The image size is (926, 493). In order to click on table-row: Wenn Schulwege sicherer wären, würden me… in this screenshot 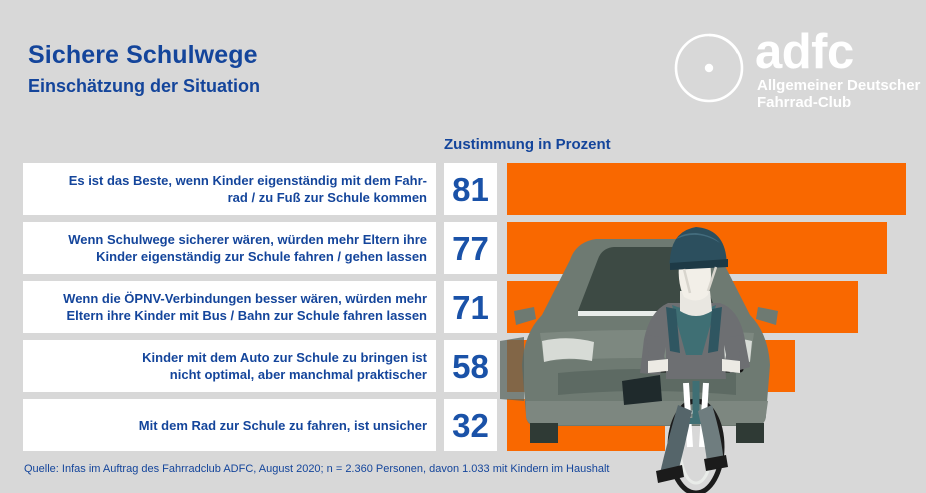, I will do `click(463, 248)`.